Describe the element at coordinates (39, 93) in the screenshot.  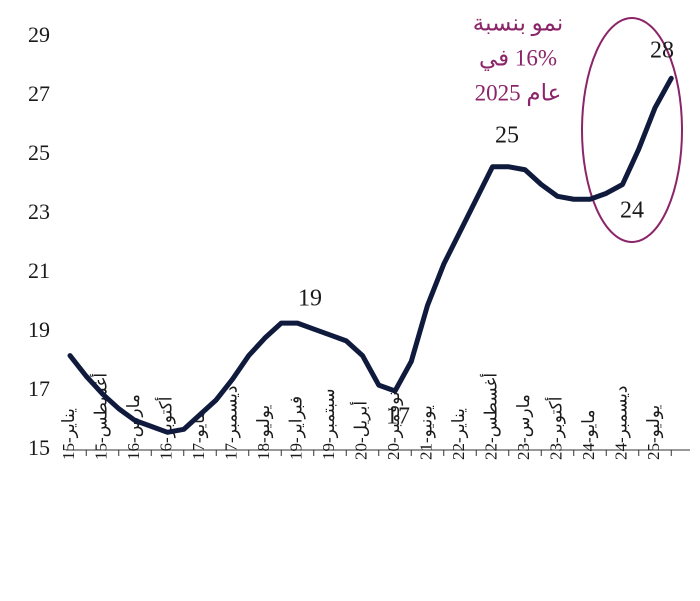
I see `y-tick-label: 27` at that location.